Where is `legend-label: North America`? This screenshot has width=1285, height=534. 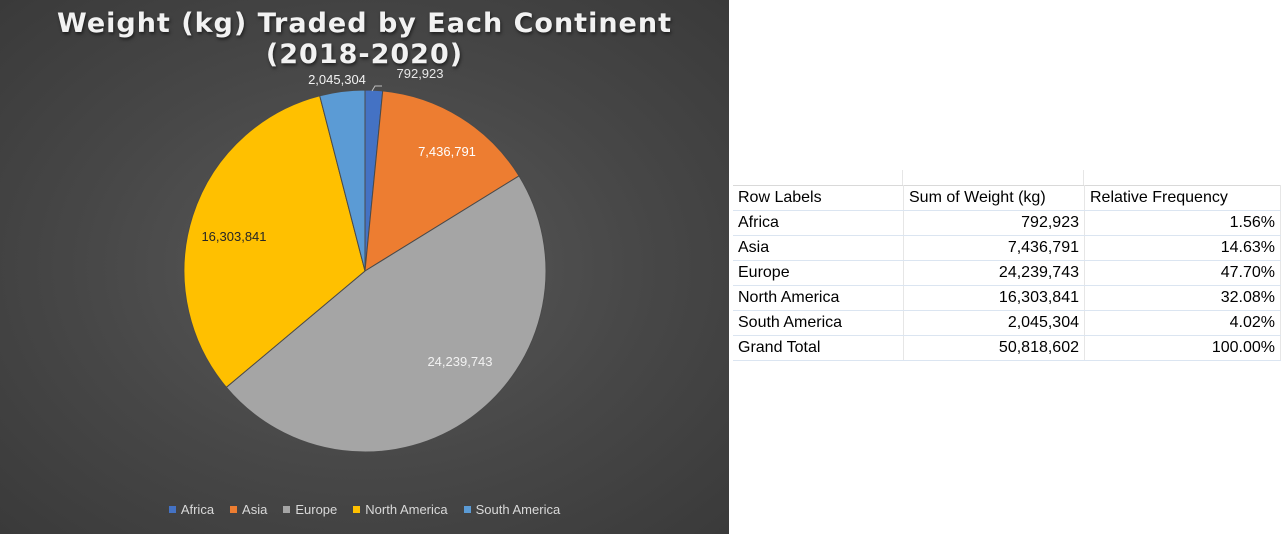
legend-label: North America is located at coordinates (406, 509).